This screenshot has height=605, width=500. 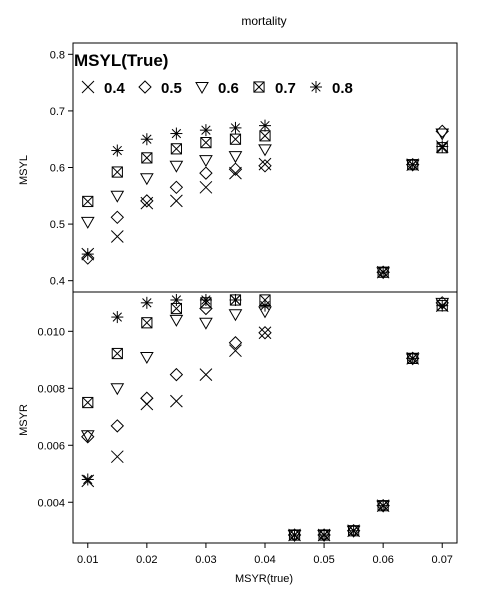 I want to click on x-tick-label: 0.04, so click(x=264, y=560).